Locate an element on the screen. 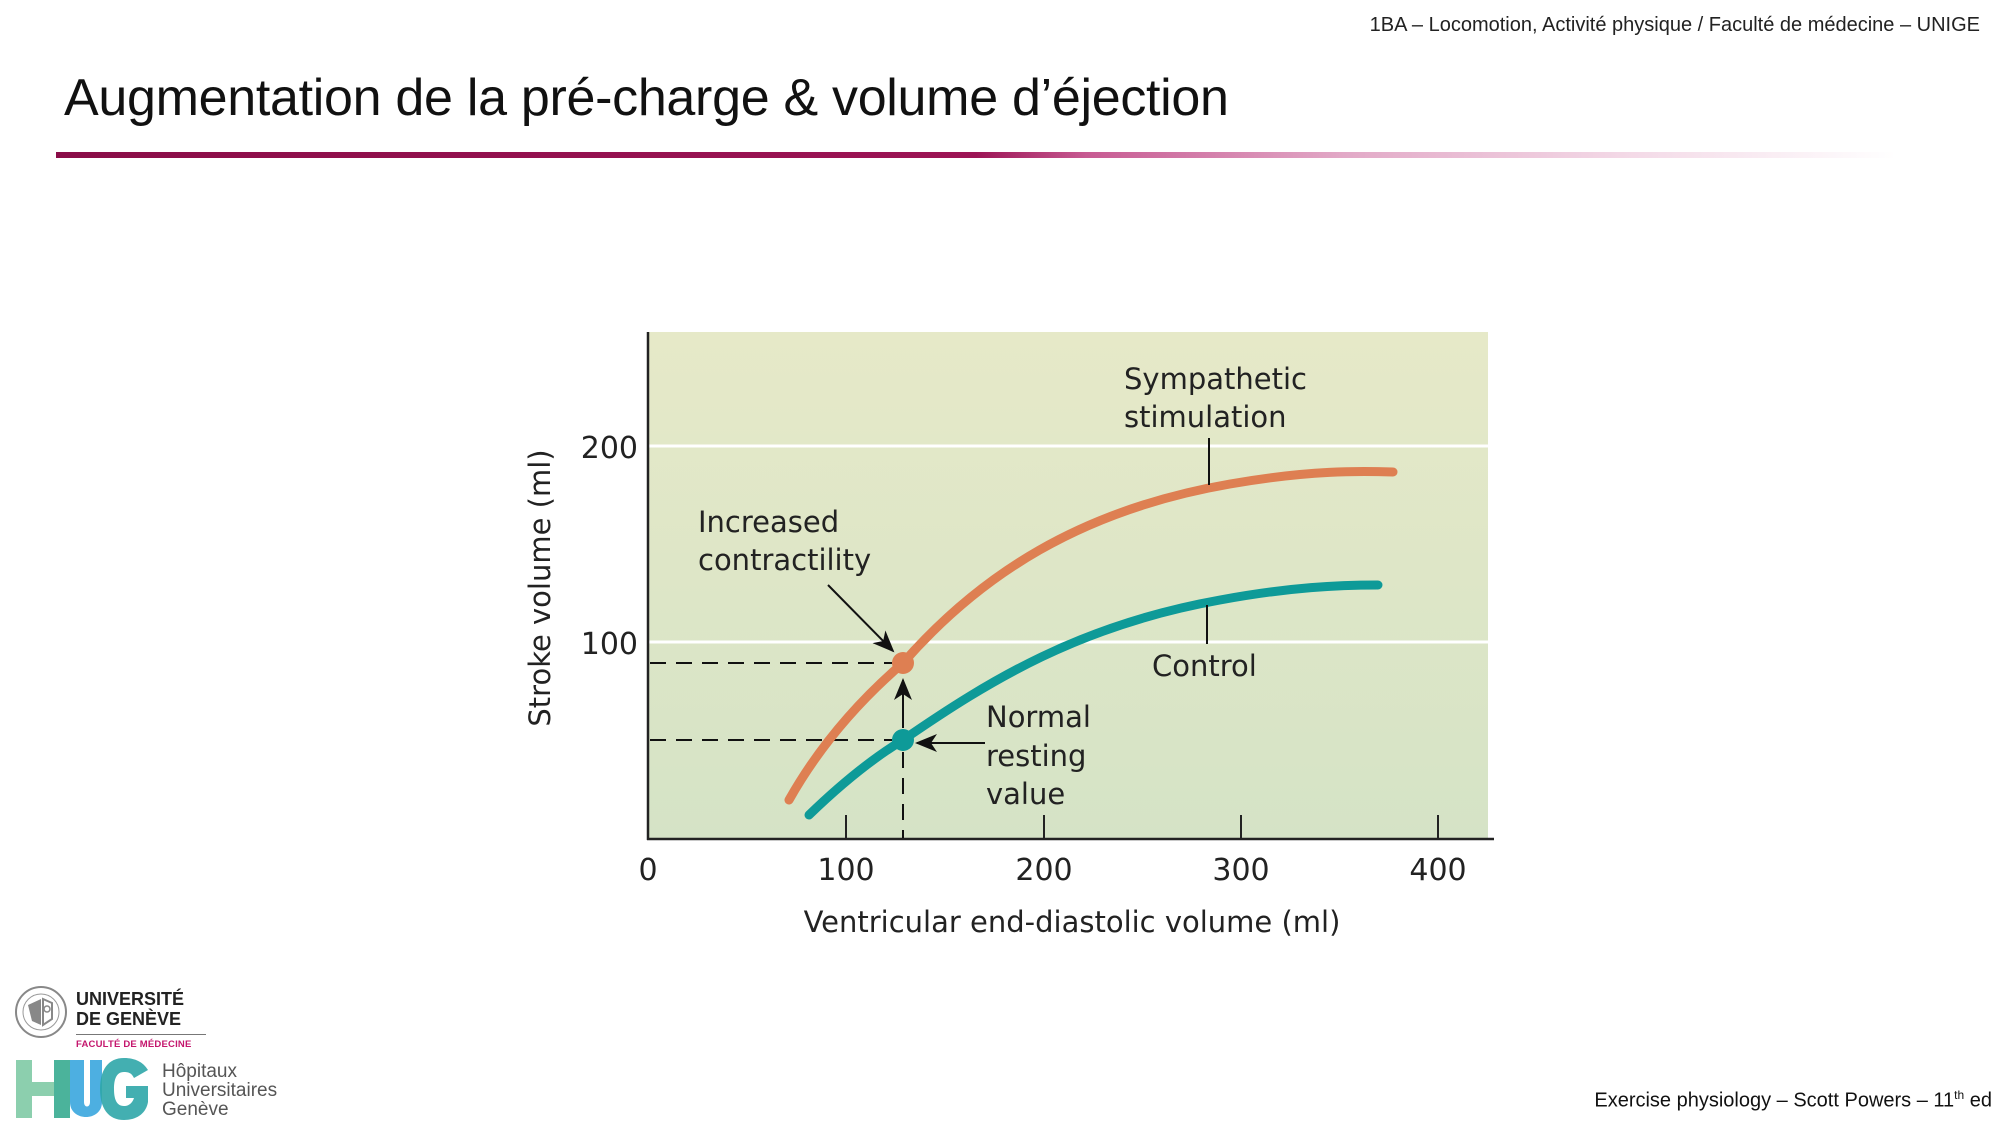 Image resolution: width=2000 pixels, height=1125 pixels. y-tick-label-200: 200 is located at coordinates (609, 448).